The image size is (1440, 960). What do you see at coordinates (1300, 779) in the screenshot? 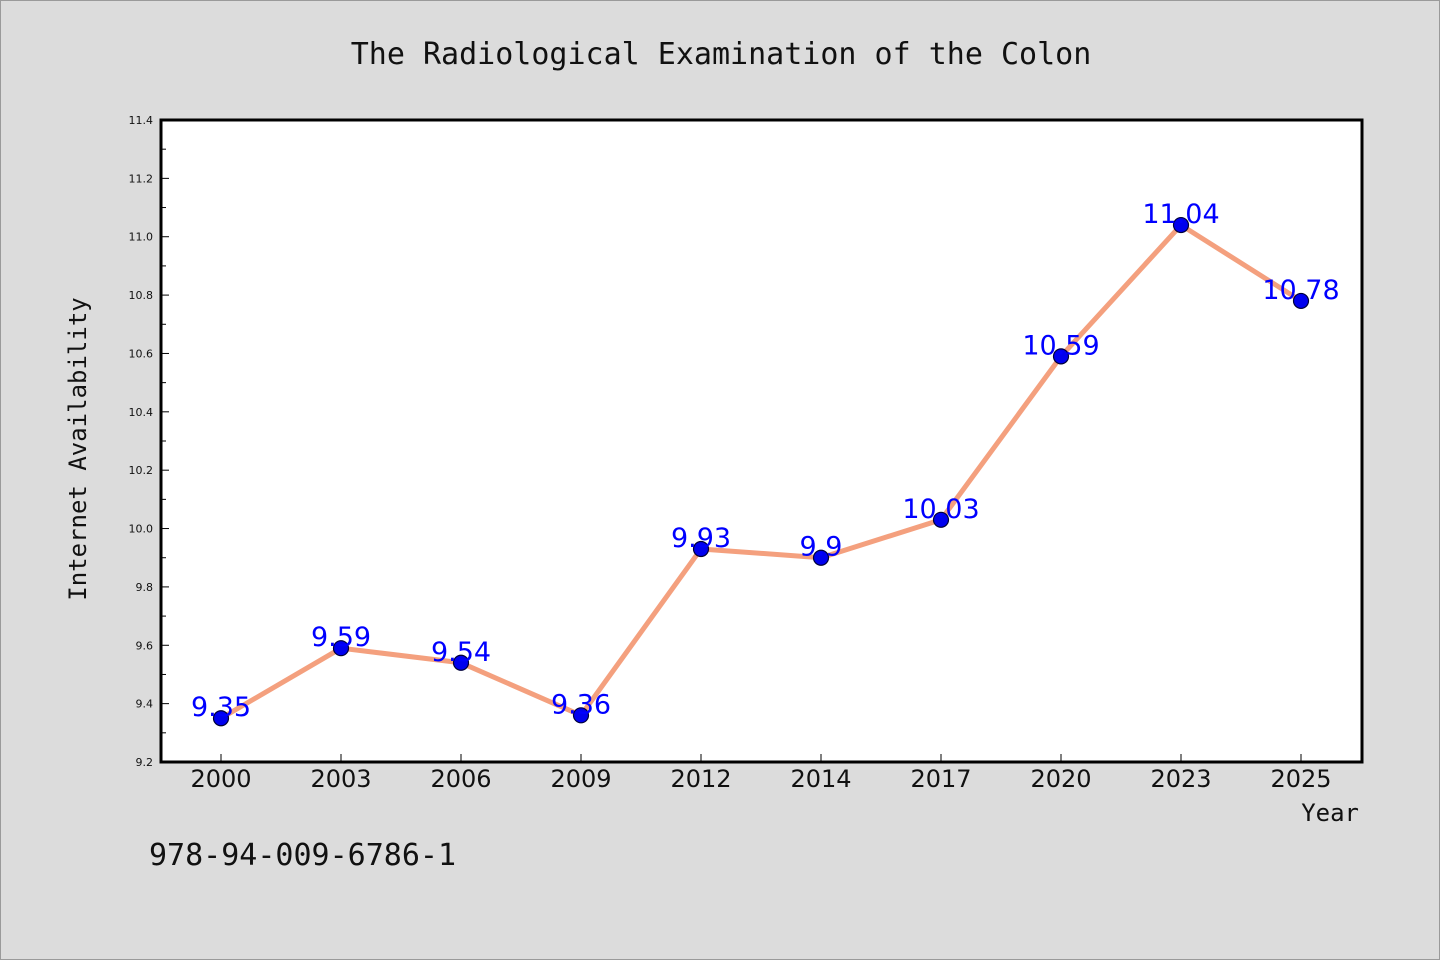
I see `x-tick-label: 2025` at bounding box center [1300, 779].